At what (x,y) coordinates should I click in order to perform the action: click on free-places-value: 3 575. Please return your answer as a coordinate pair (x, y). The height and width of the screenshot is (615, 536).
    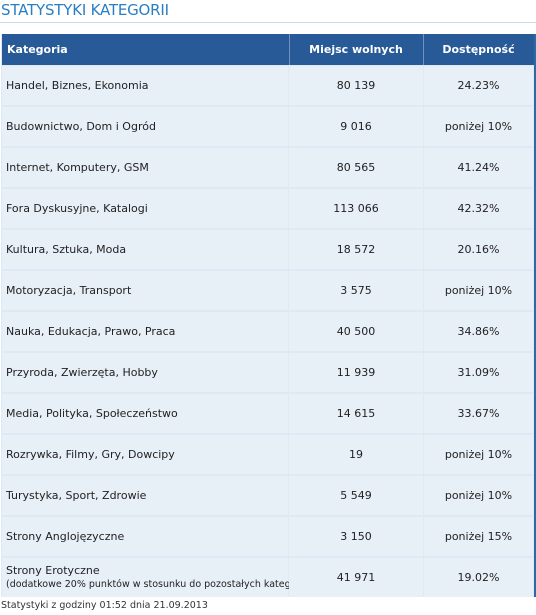
    Looking at the image, I should click on (356, 290).